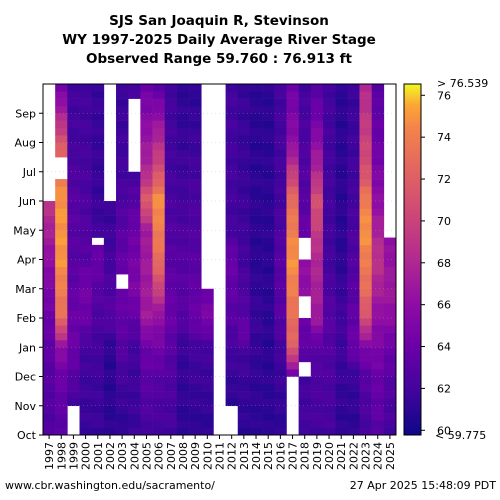 This screenshot has height=500, width=500. Describe the element at coordinates (171, 456) in the screenshot. I see `year-tick-label: 2007` at that location.